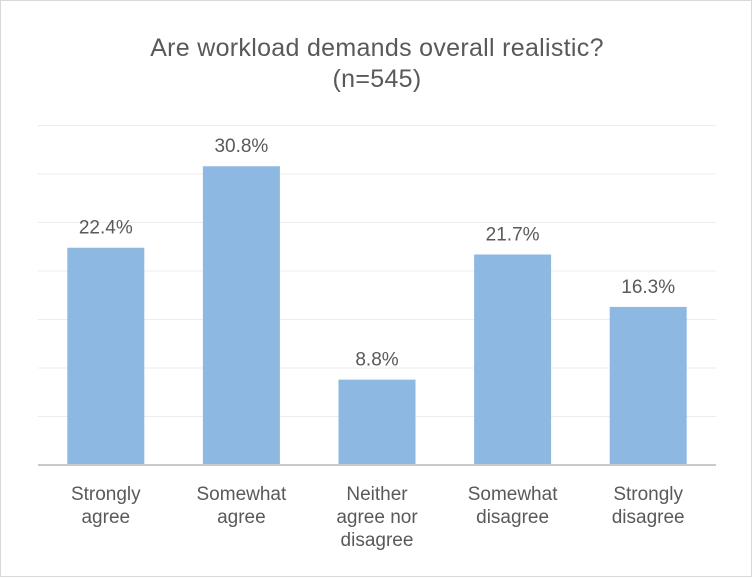  I want to click on chart-title: Are workload demands overall realistic?, so click(377, 48).